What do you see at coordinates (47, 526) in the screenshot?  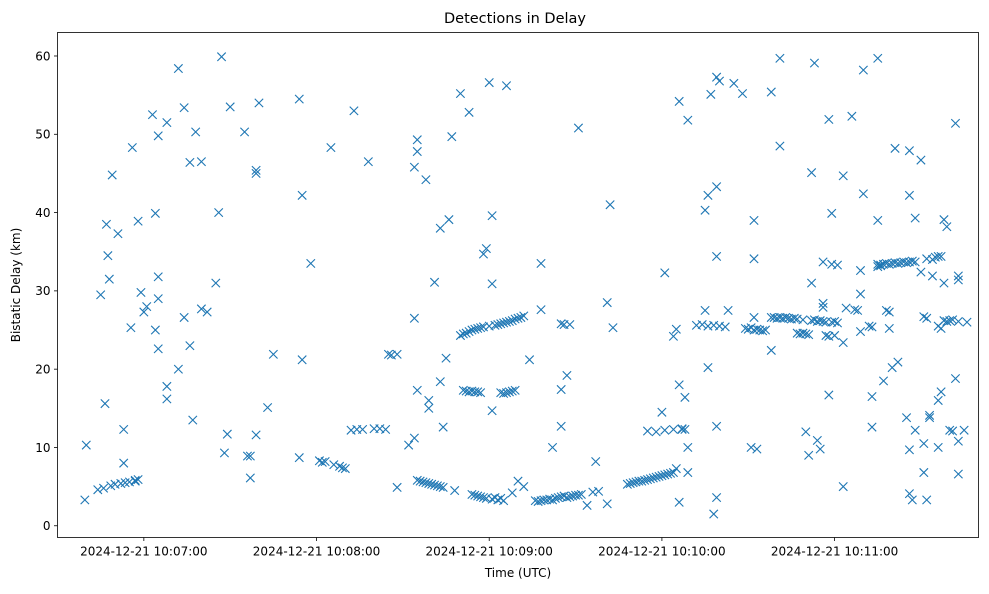 I see `y-tick-label: 0` at bounding box center [47, 526].